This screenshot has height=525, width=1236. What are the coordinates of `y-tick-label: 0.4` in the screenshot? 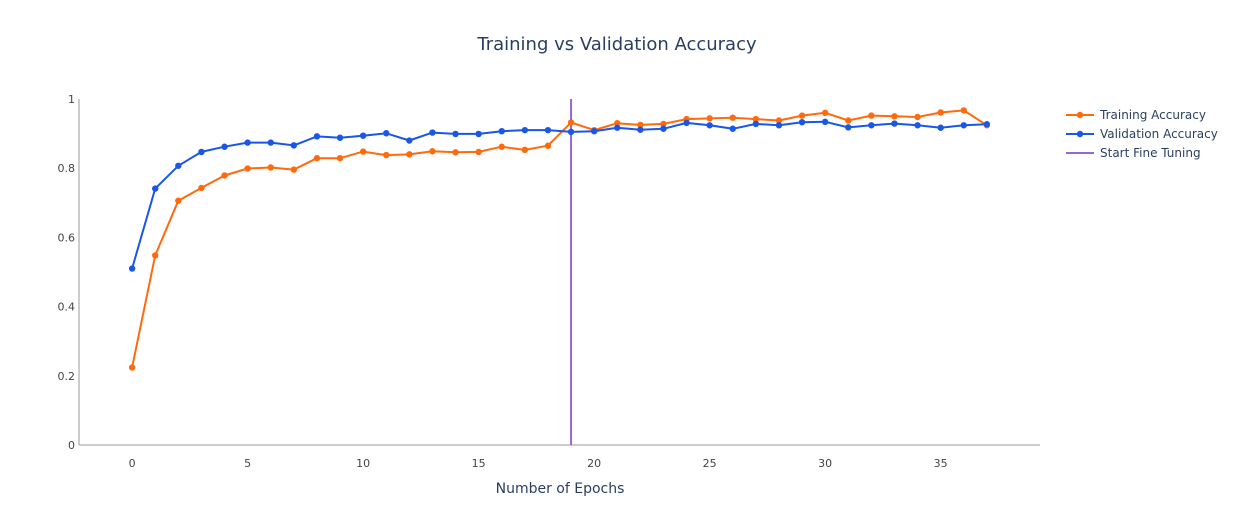 It's located at (67, 307).